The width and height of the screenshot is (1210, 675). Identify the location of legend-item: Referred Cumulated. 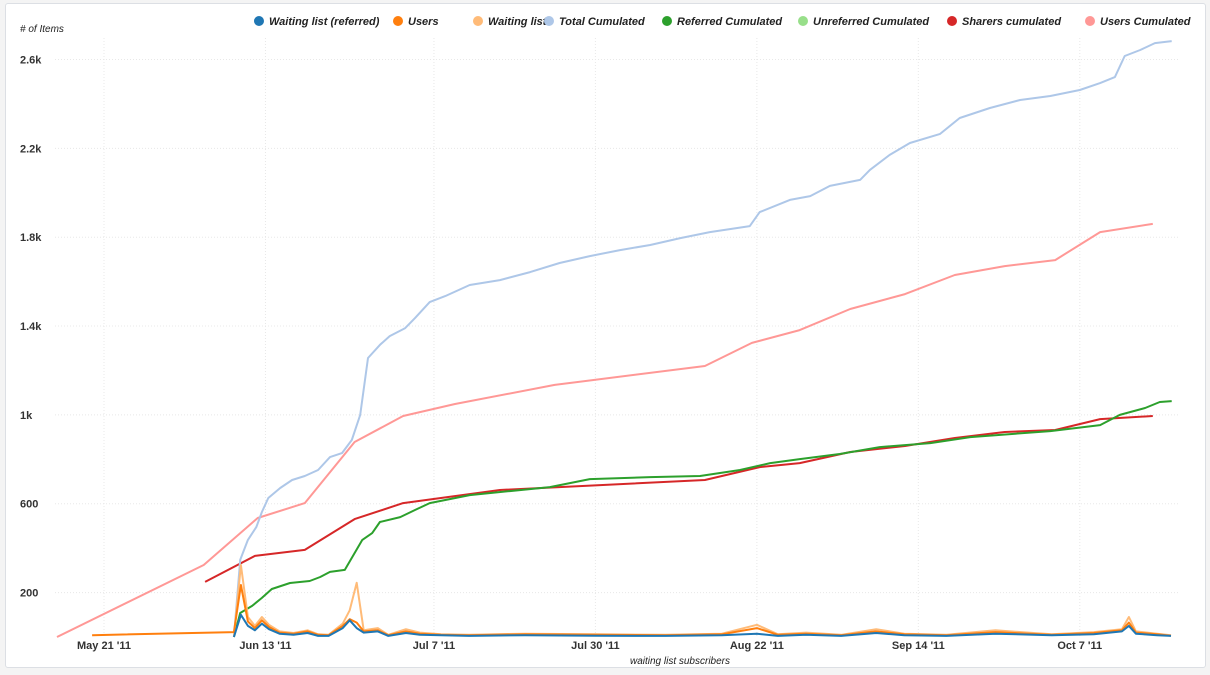
(722, 22).